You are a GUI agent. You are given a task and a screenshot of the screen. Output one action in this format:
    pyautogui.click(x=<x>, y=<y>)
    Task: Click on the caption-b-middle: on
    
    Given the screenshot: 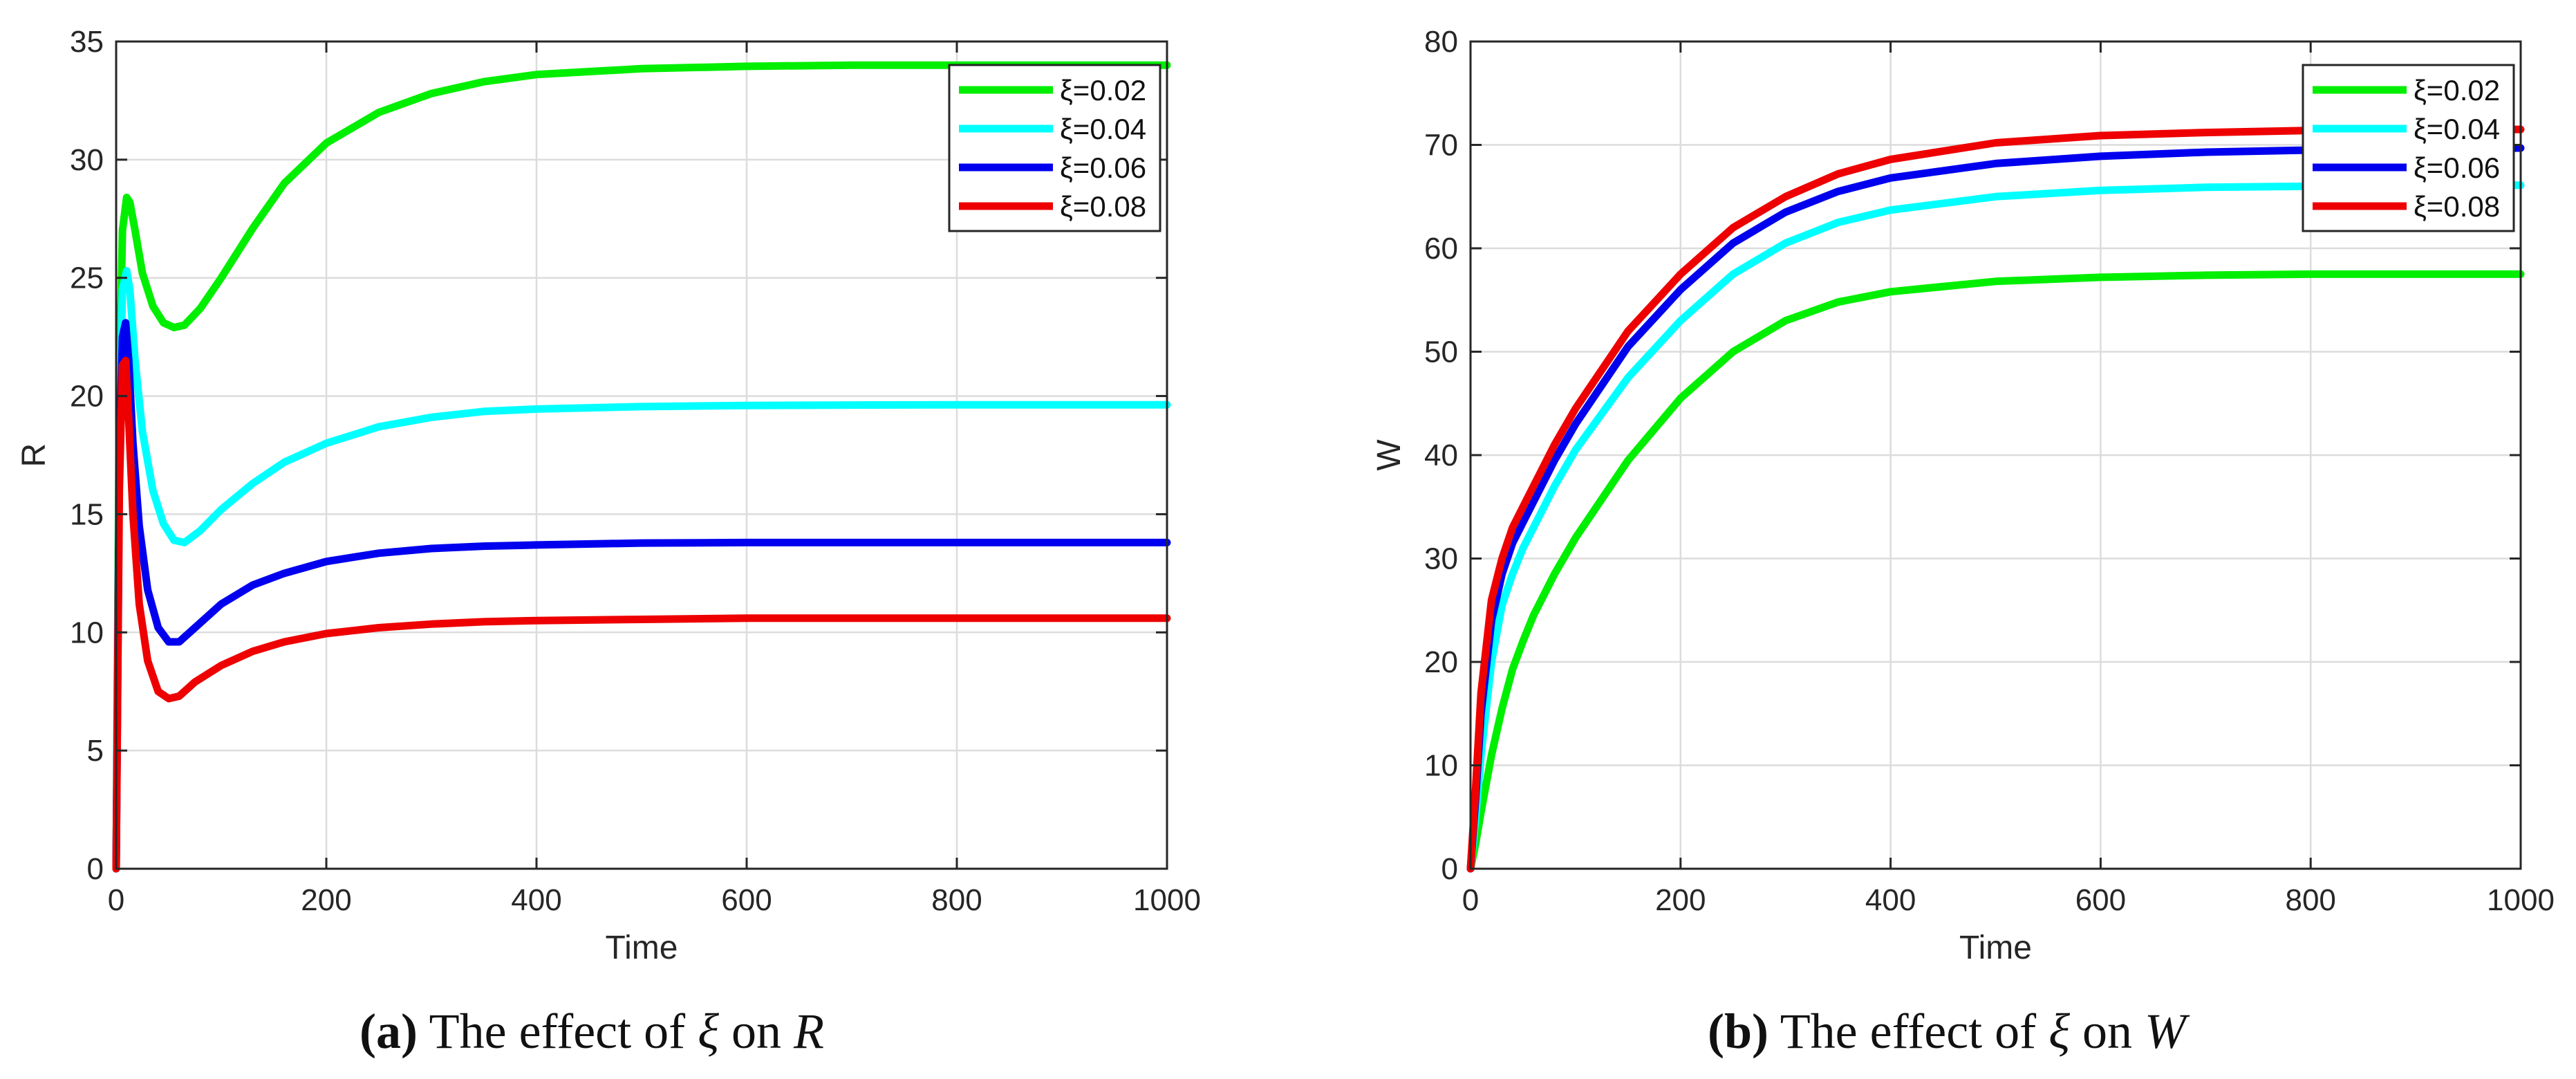 What is the action you would take?
    pyautogui.click(x=2107, y=1031)
    